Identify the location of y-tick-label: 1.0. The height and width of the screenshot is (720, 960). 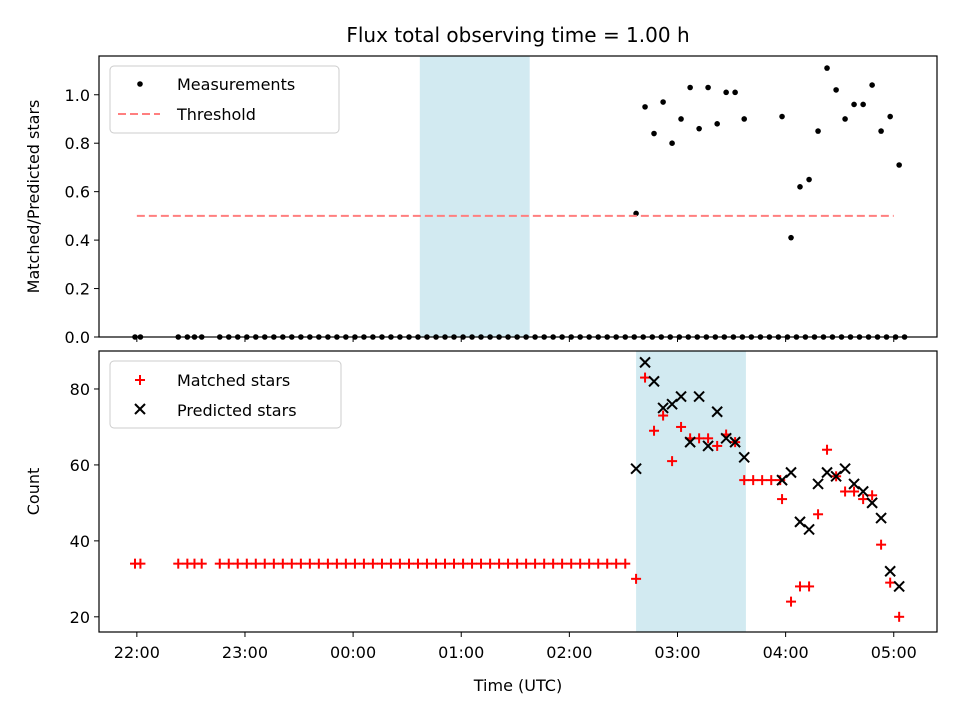
(77, 95).